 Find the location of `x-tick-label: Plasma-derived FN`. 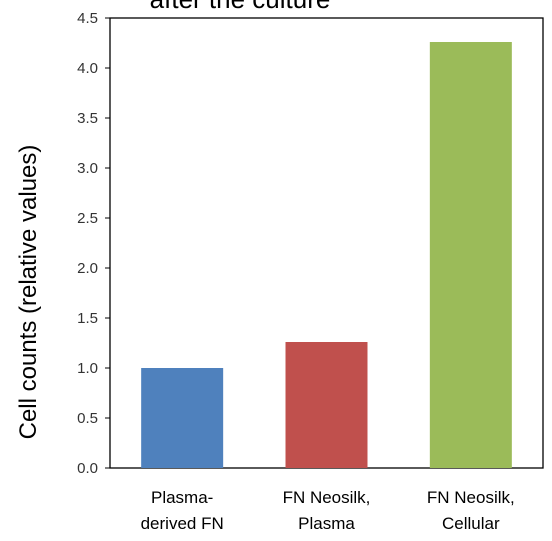

x-tick-label: Plasma-derived FN is located at coordinates (182, 510).